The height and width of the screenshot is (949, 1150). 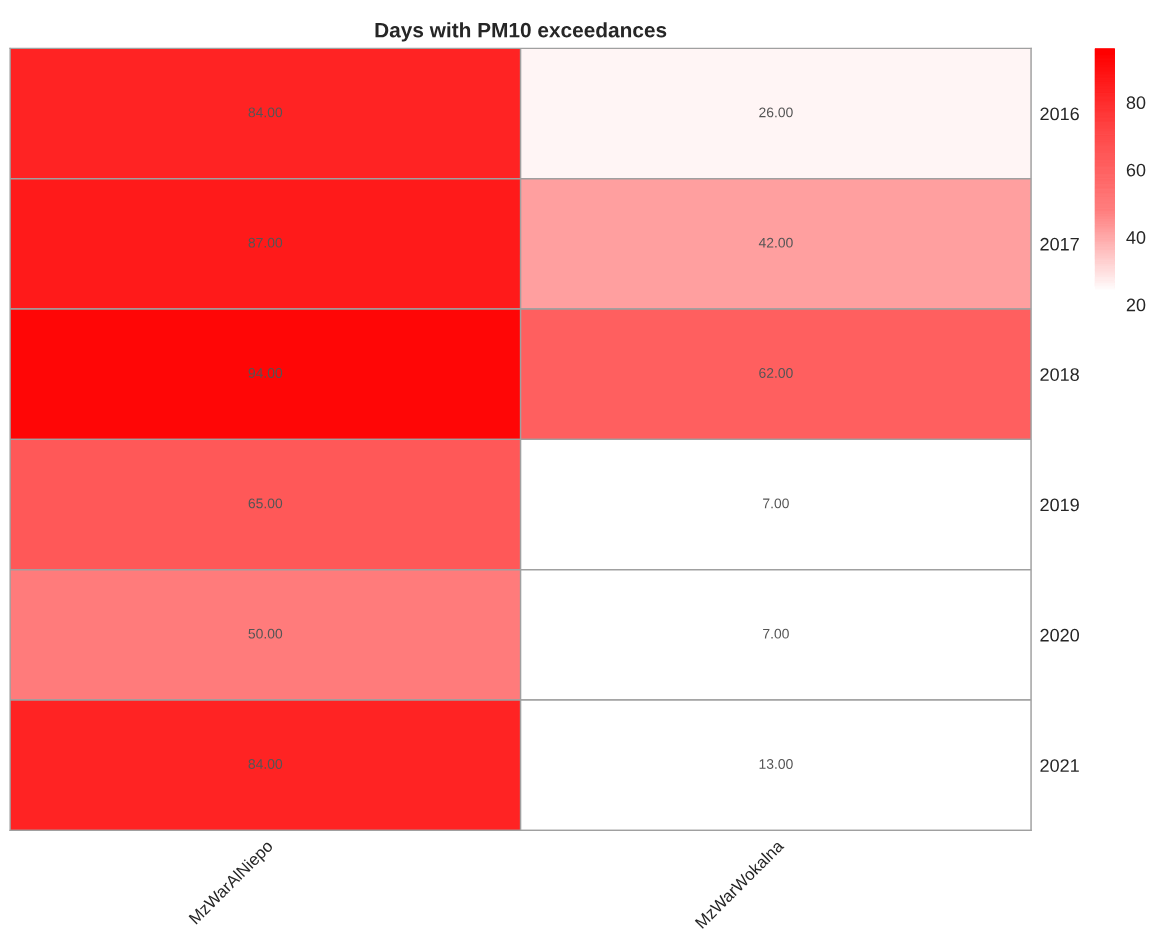 What do you see at coordinates (265, 373) in the screenshot?
I see `data-label: 94.00` at bounding box center [265, 373].